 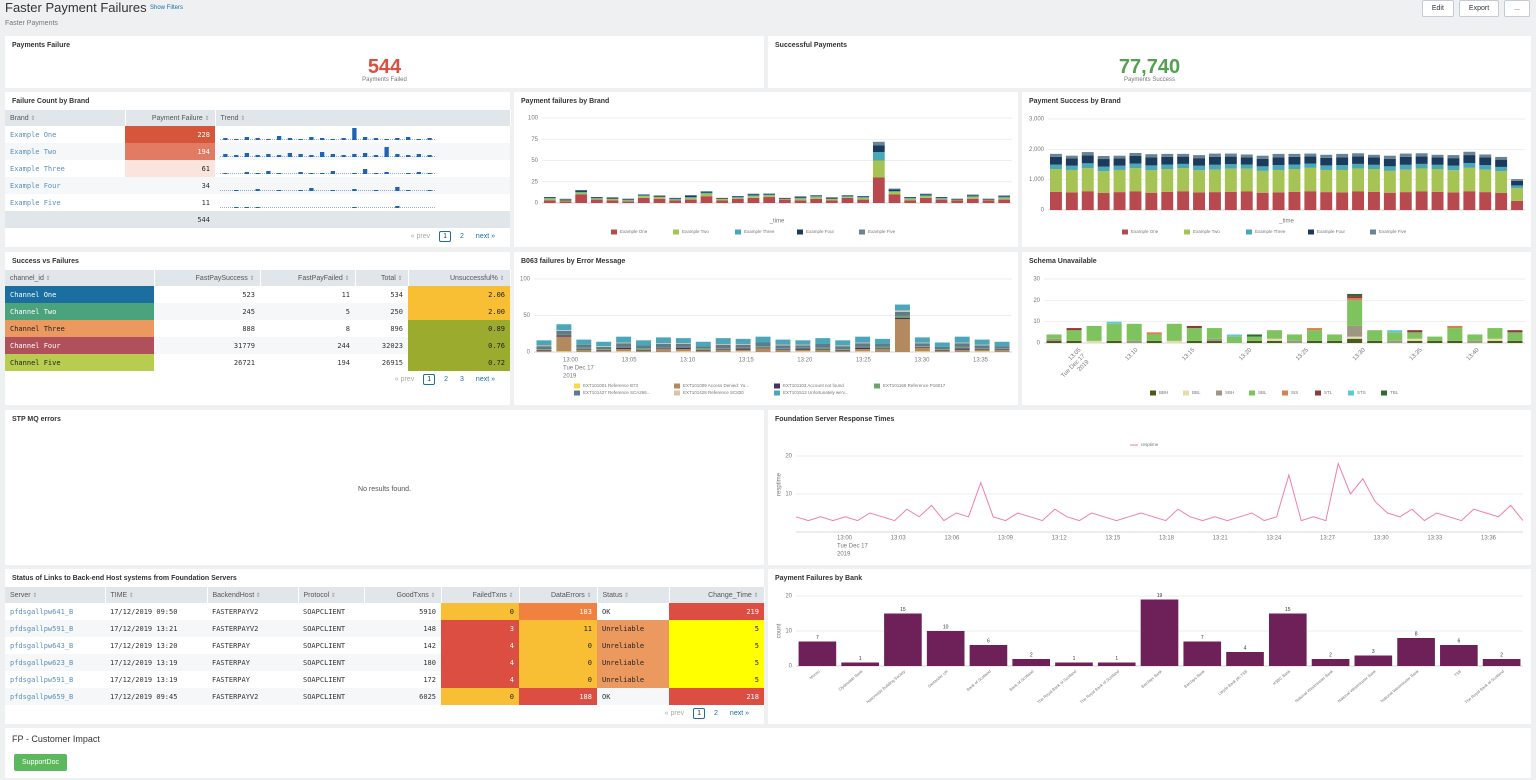 I want to click on data-label: 2, so click(x=1501, y=655).